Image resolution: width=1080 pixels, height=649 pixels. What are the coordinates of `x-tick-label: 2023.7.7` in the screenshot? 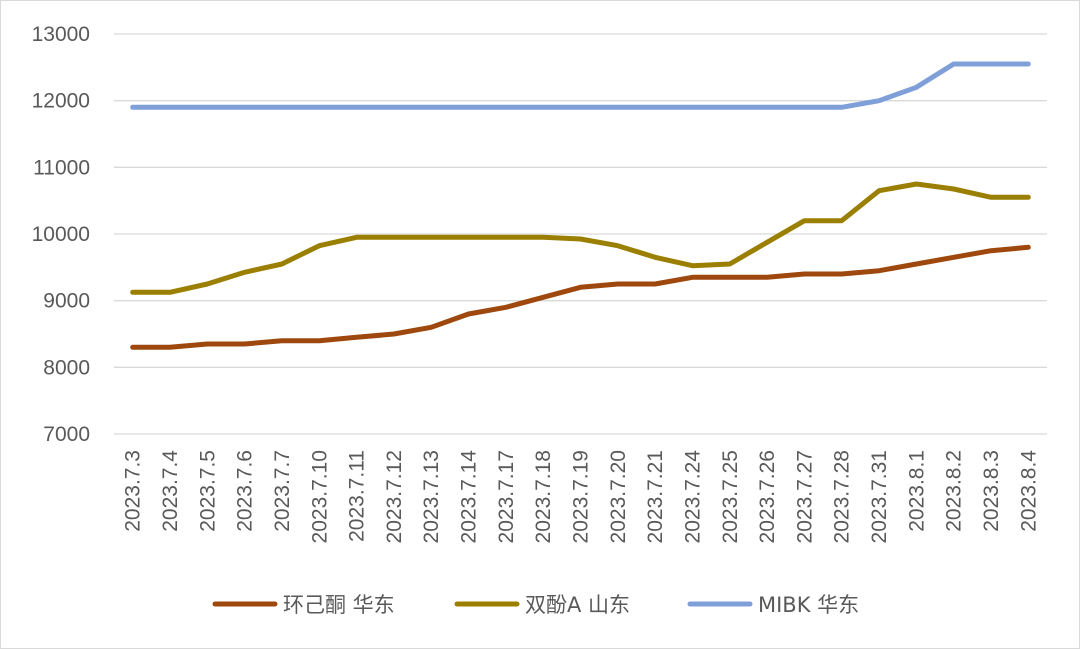 It's located at (282, 491).